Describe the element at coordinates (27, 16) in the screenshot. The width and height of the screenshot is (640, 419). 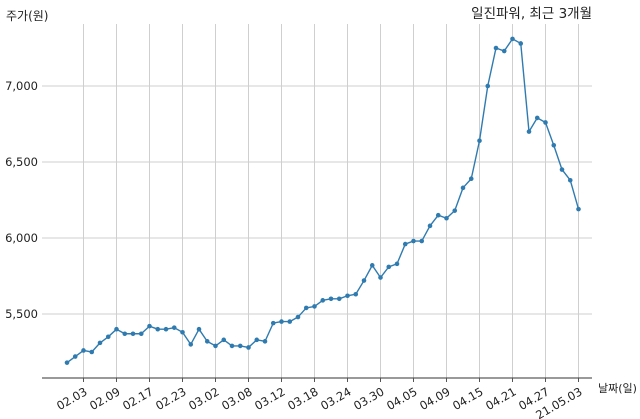
I see `y-axis-label: 주가(원)` at that location.